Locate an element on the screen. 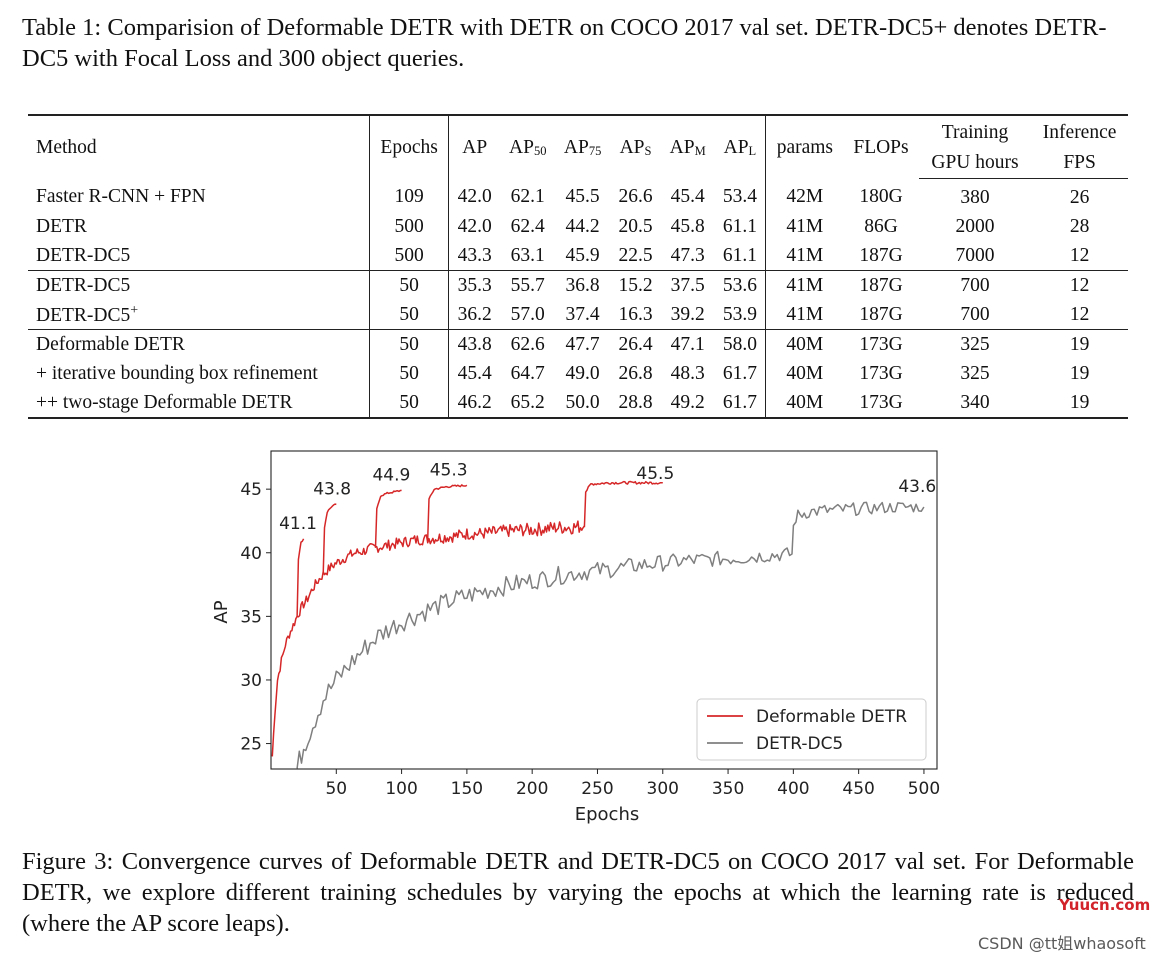  x-tick-label: 150 is located at coordinates (467, 789).